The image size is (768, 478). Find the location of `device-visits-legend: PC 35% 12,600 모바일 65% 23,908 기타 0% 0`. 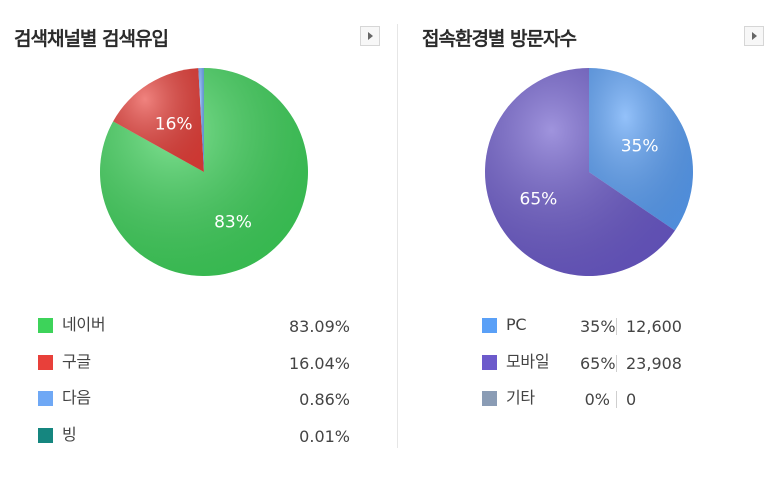

device-visits-legend: PC 35% 12,600 모바일 65% 23,908 기타 0% 0 is located at coordinates (622, 369).